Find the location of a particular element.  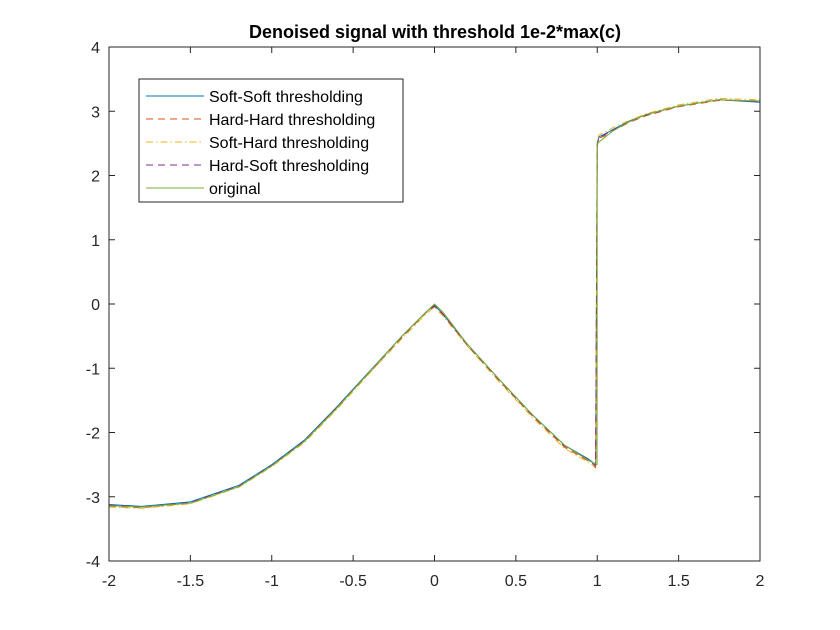

y-tick-label: -4 is located at coordinates (93, 562).